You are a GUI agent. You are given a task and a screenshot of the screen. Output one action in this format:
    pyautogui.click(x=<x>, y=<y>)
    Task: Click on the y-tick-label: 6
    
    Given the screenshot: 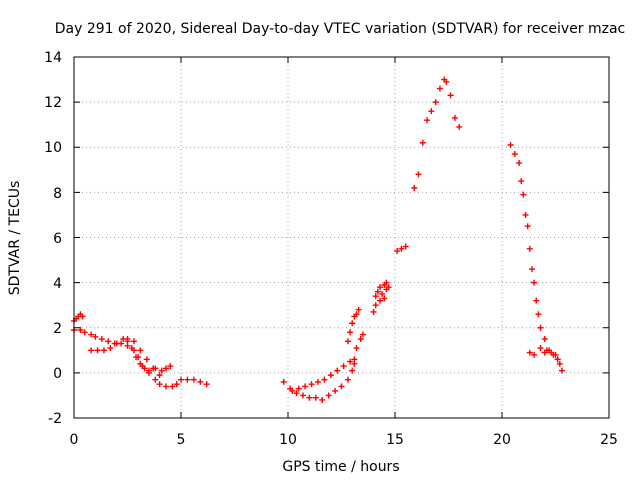 What is the action you would take?
    pyautogui.click(x=57, y=239)
    